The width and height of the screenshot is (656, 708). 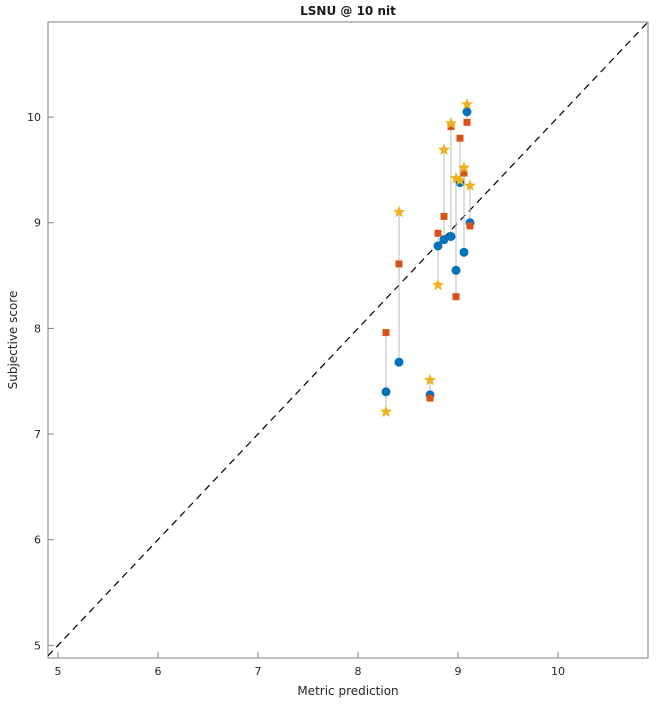 I want to click on y-tick-label: 9, so click(x=37, y=223).